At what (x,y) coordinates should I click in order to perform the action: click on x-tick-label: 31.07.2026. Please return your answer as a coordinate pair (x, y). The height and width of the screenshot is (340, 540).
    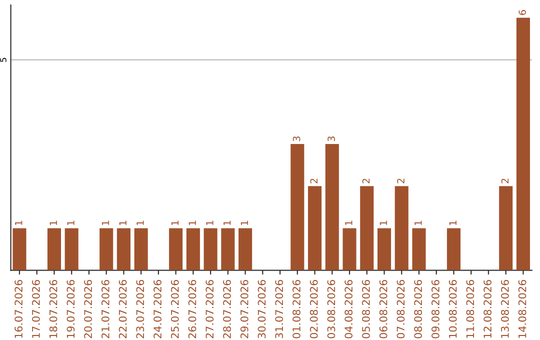
    Looking at the image, I should click on (279, 309).